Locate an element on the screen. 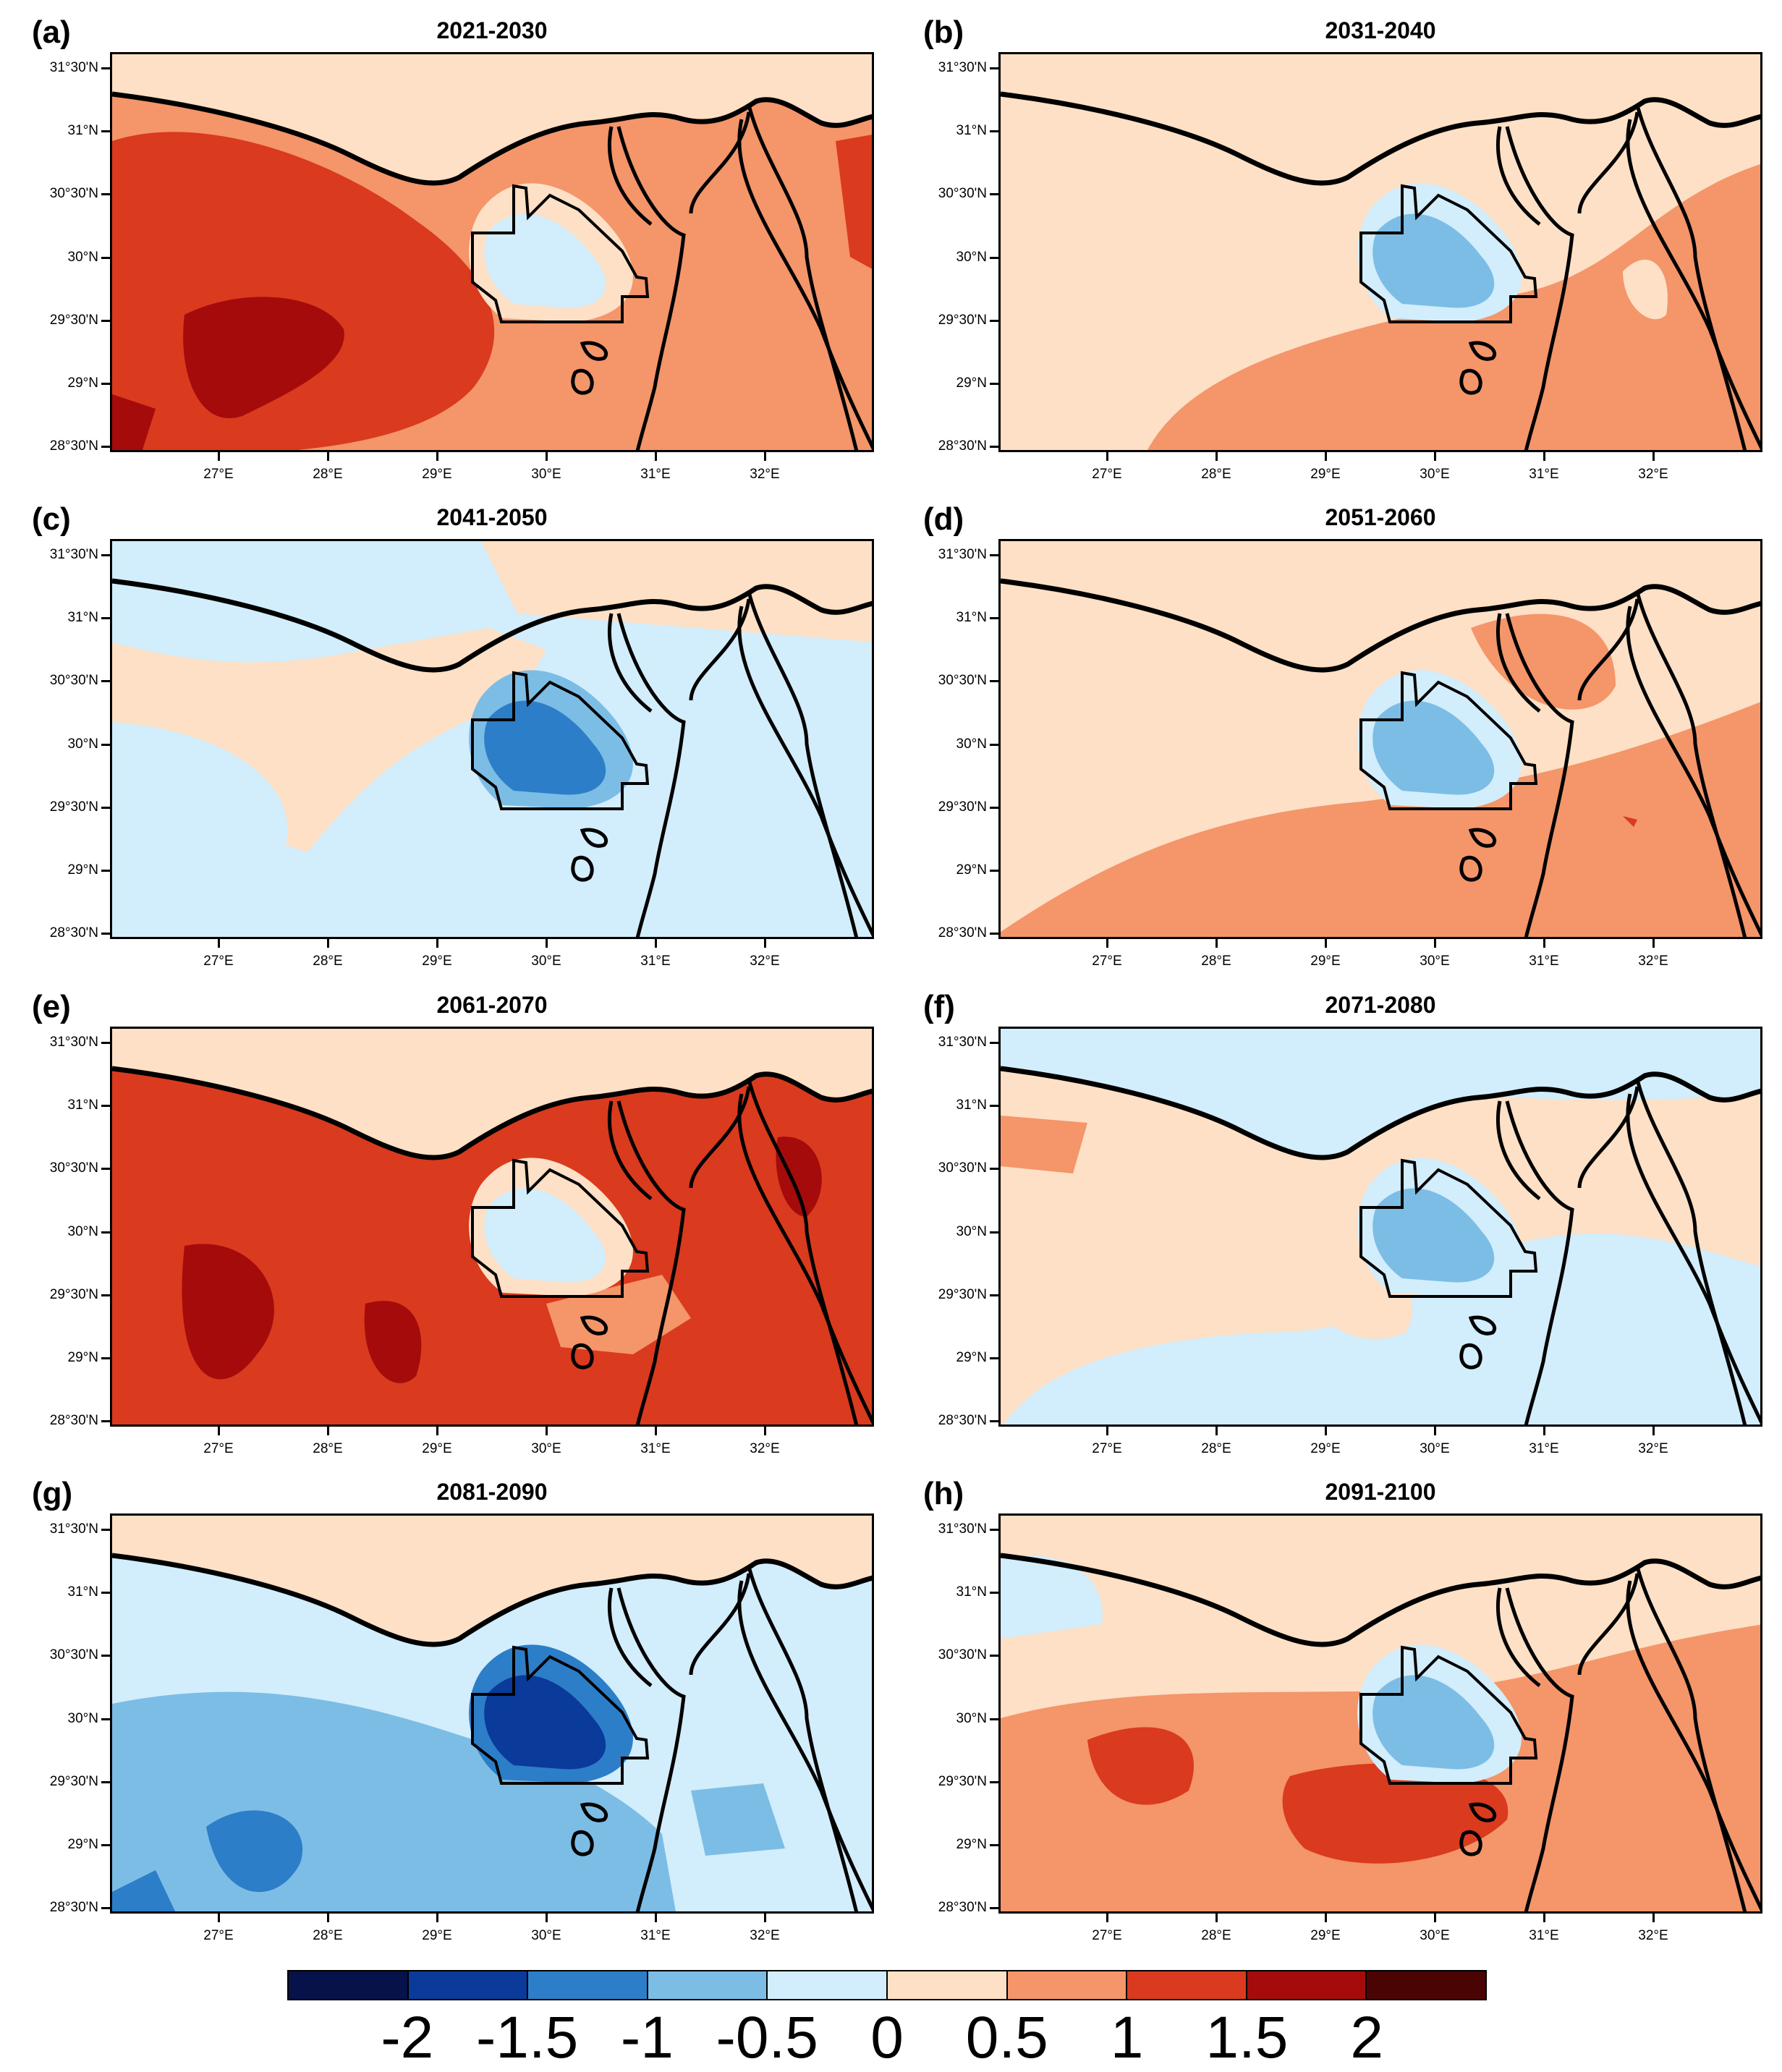 The width and height of the screenshot is (1782, 2072). longitude-label: 30°E is located at coordinates (546, 1935).